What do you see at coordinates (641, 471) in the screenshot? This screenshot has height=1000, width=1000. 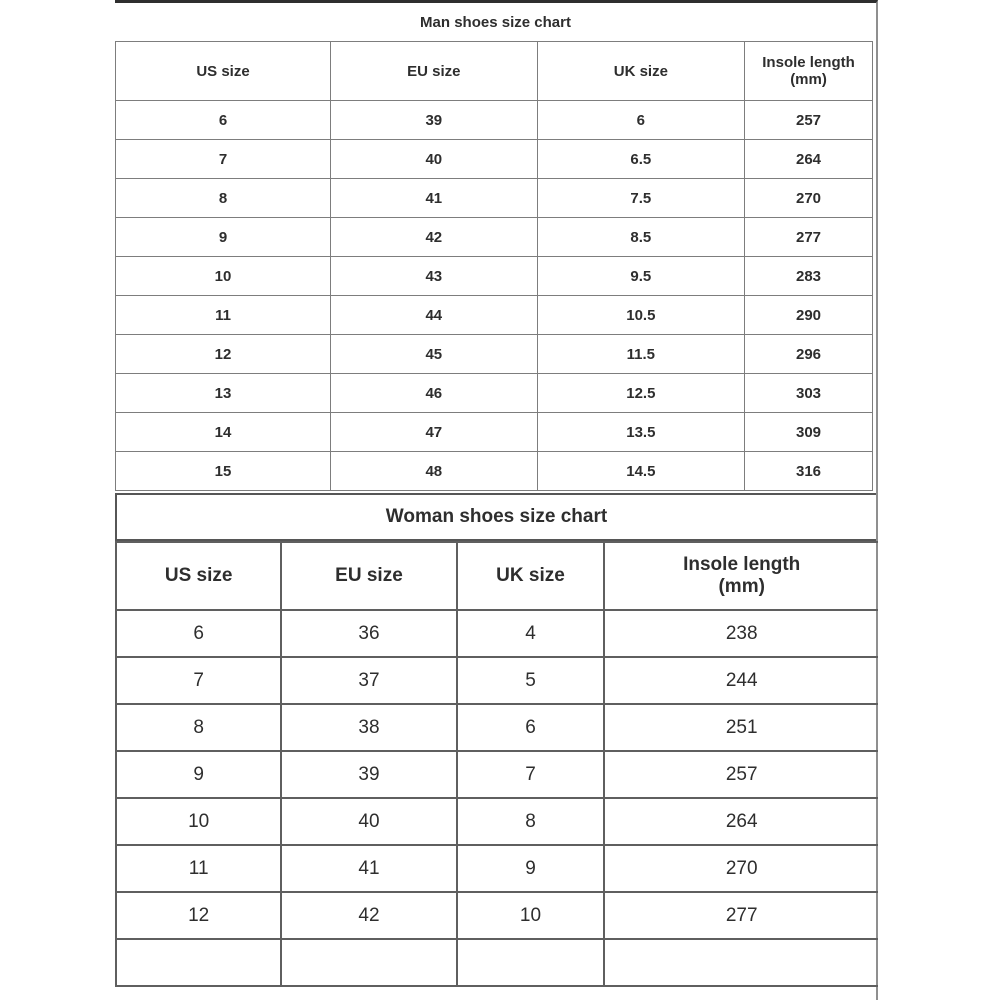 I see `table-cell: 14.5` at bounding box center [641, 471].